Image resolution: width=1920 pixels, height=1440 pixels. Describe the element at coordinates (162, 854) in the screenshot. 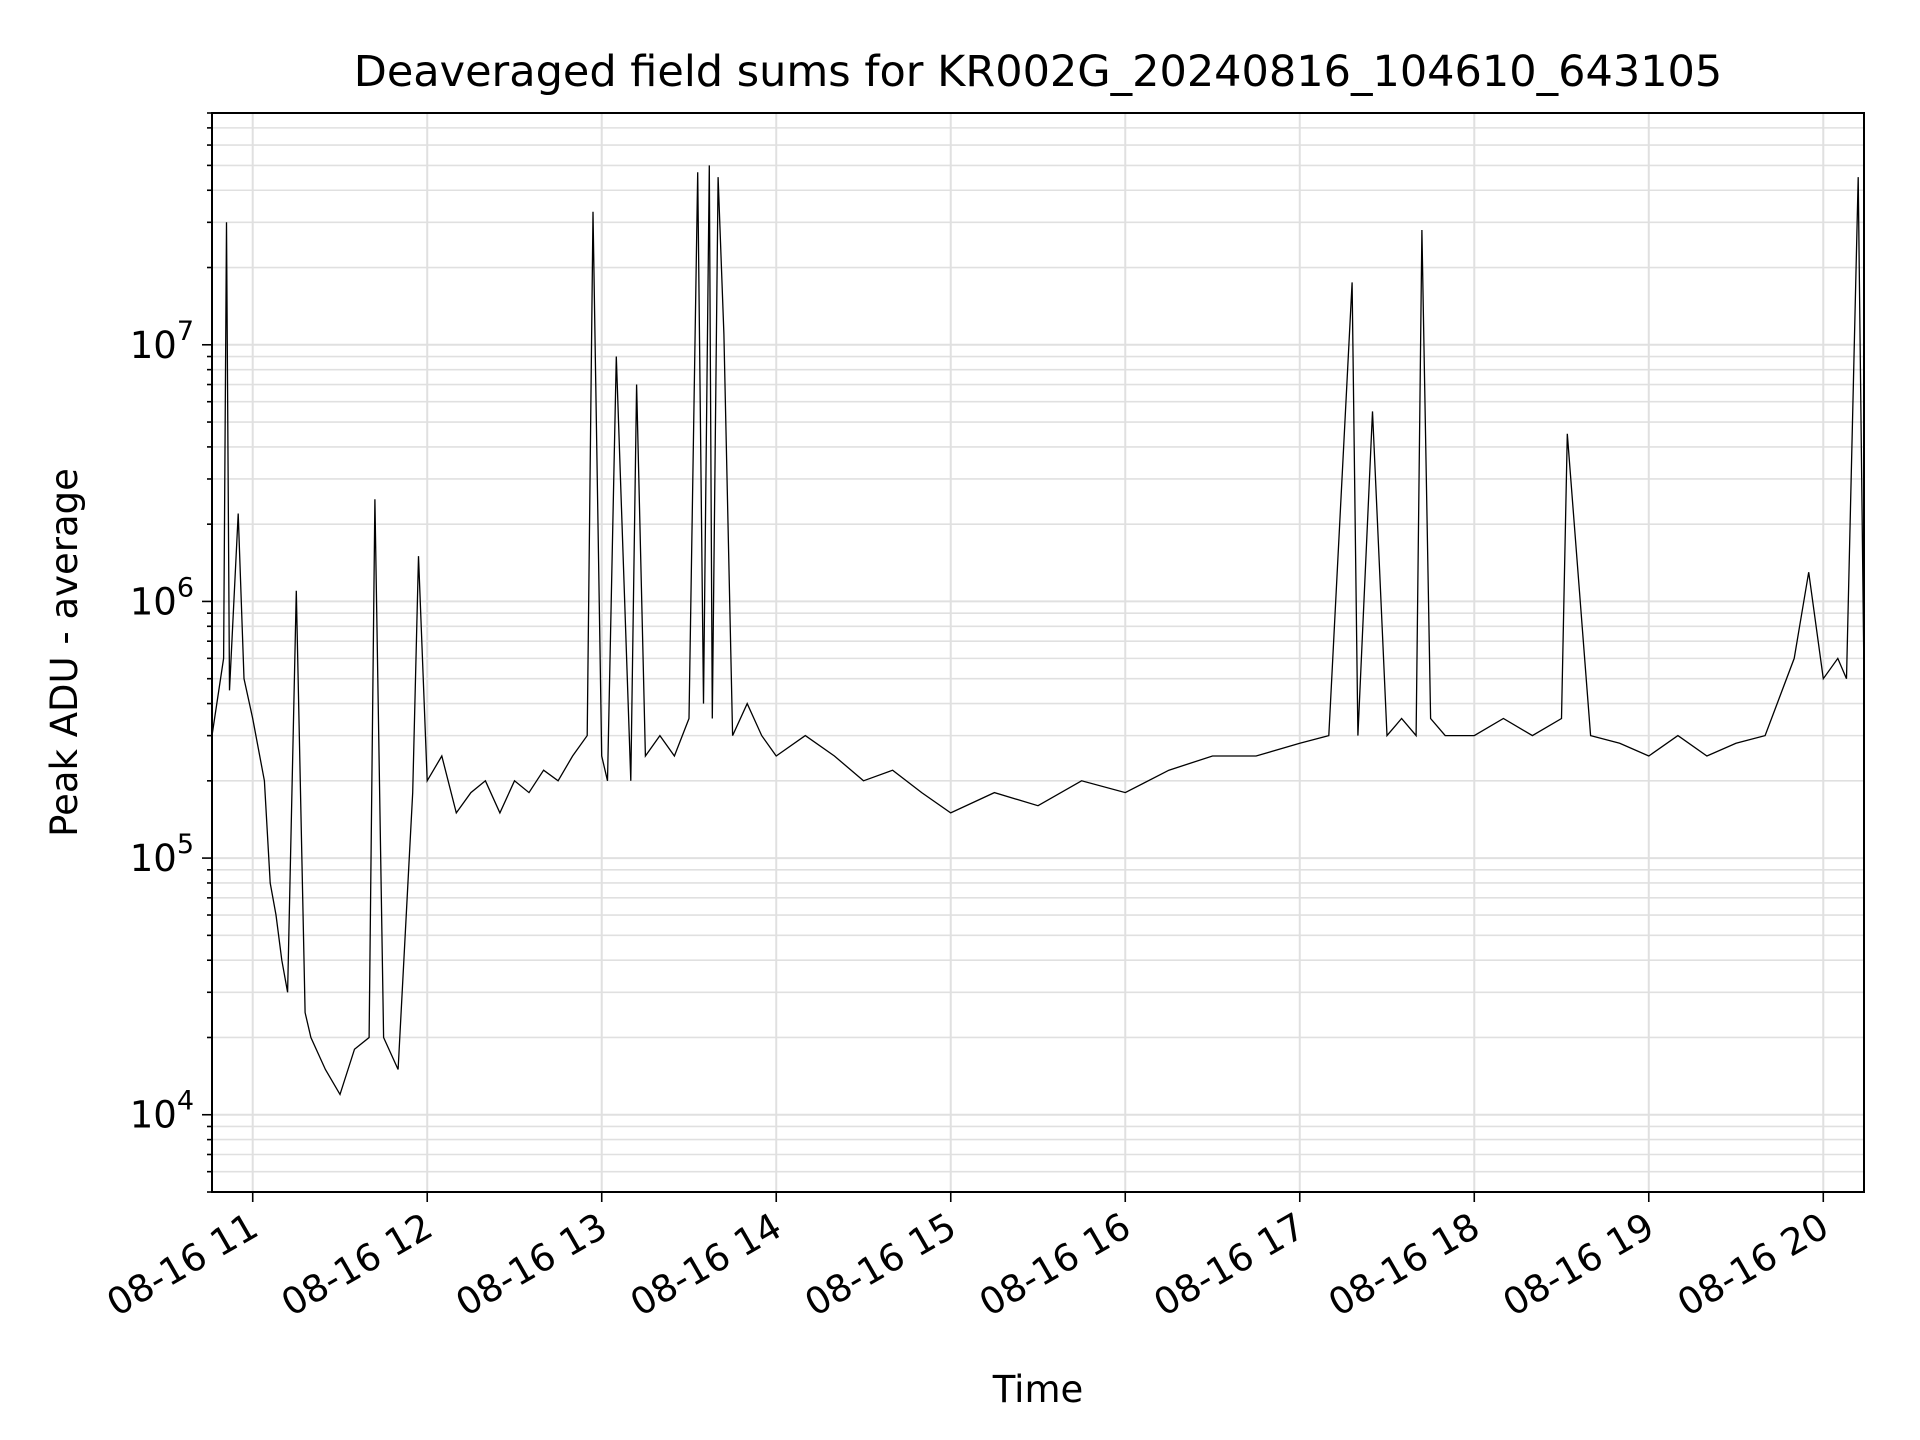

I see `y-tick-label: 10⁵` at that location.